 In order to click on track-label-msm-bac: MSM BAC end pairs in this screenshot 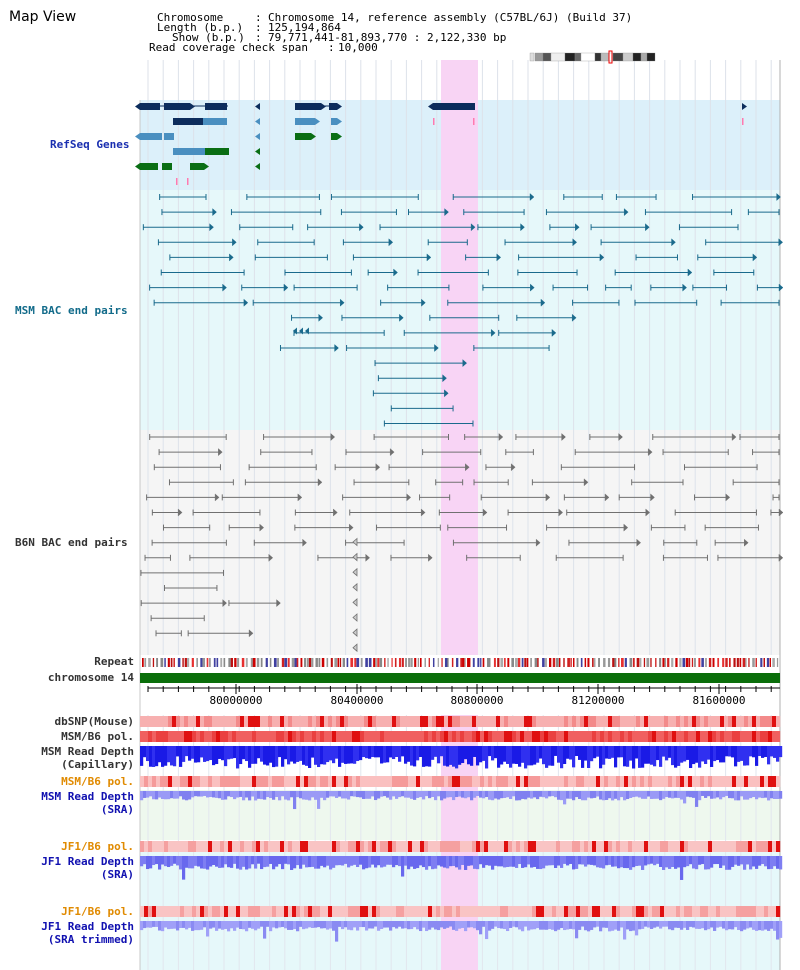, I will do `click(71, 310)`.